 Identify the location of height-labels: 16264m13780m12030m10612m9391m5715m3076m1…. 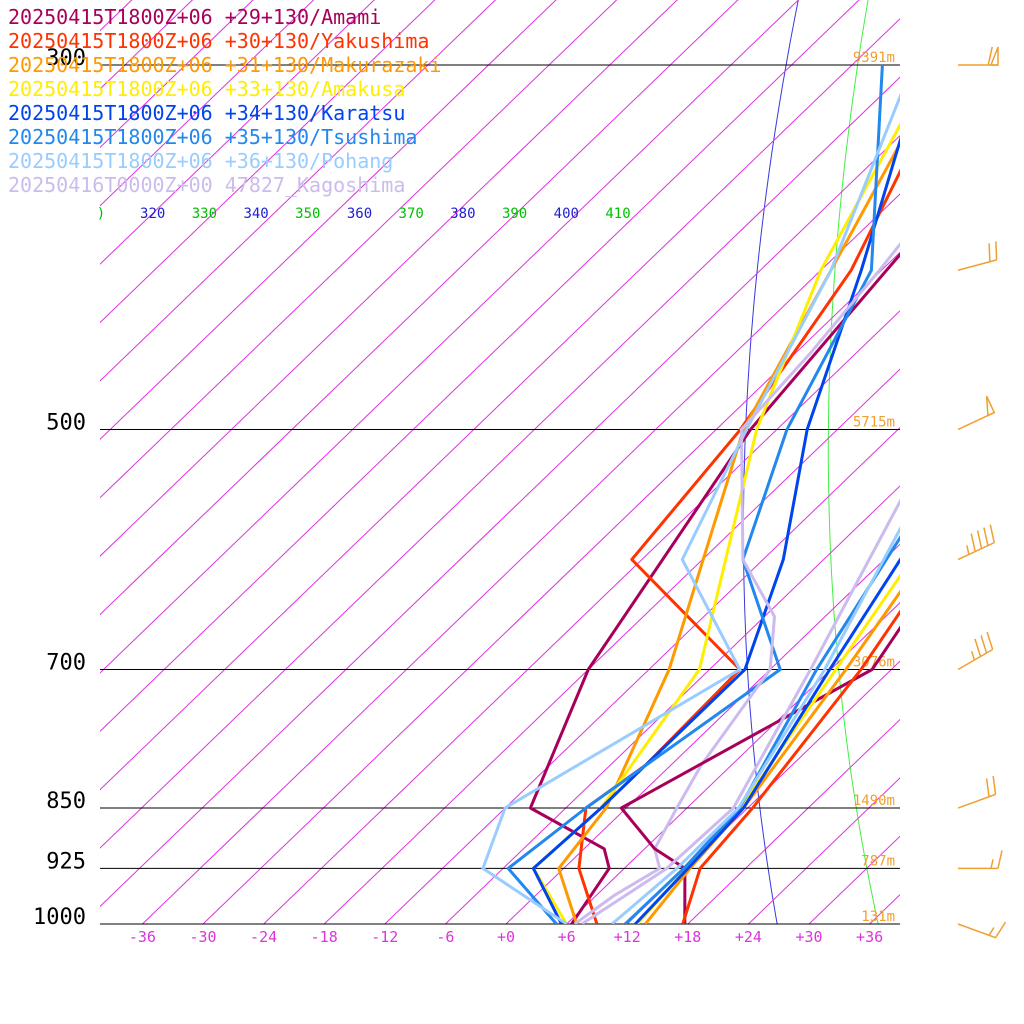
(874, 487).